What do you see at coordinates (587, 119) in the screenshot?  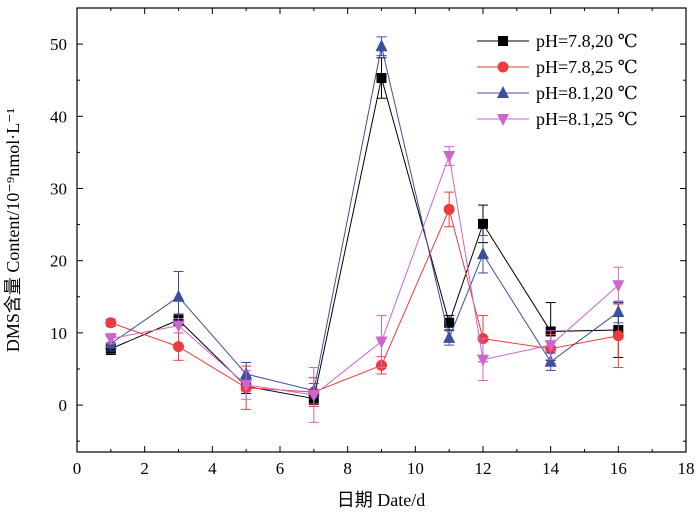 I see `legend-label-4: pH=8.1,25 ℃` at bounding box center [587, 119].